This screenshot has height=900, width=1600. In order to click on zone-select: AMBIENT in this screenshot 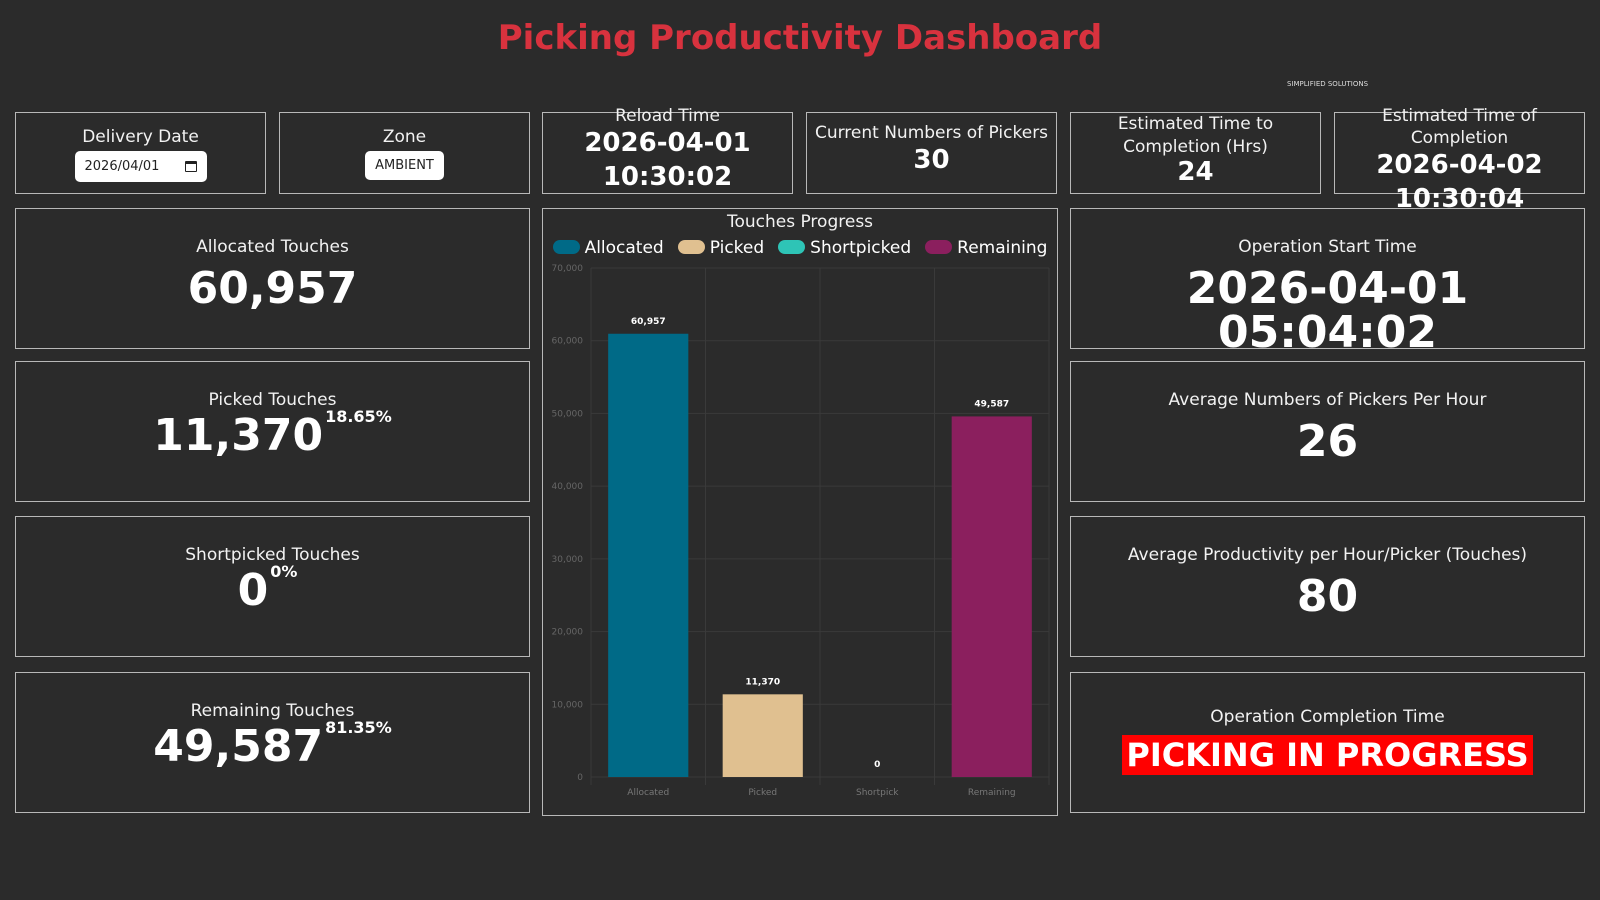, I will do `click(404, 165)`.